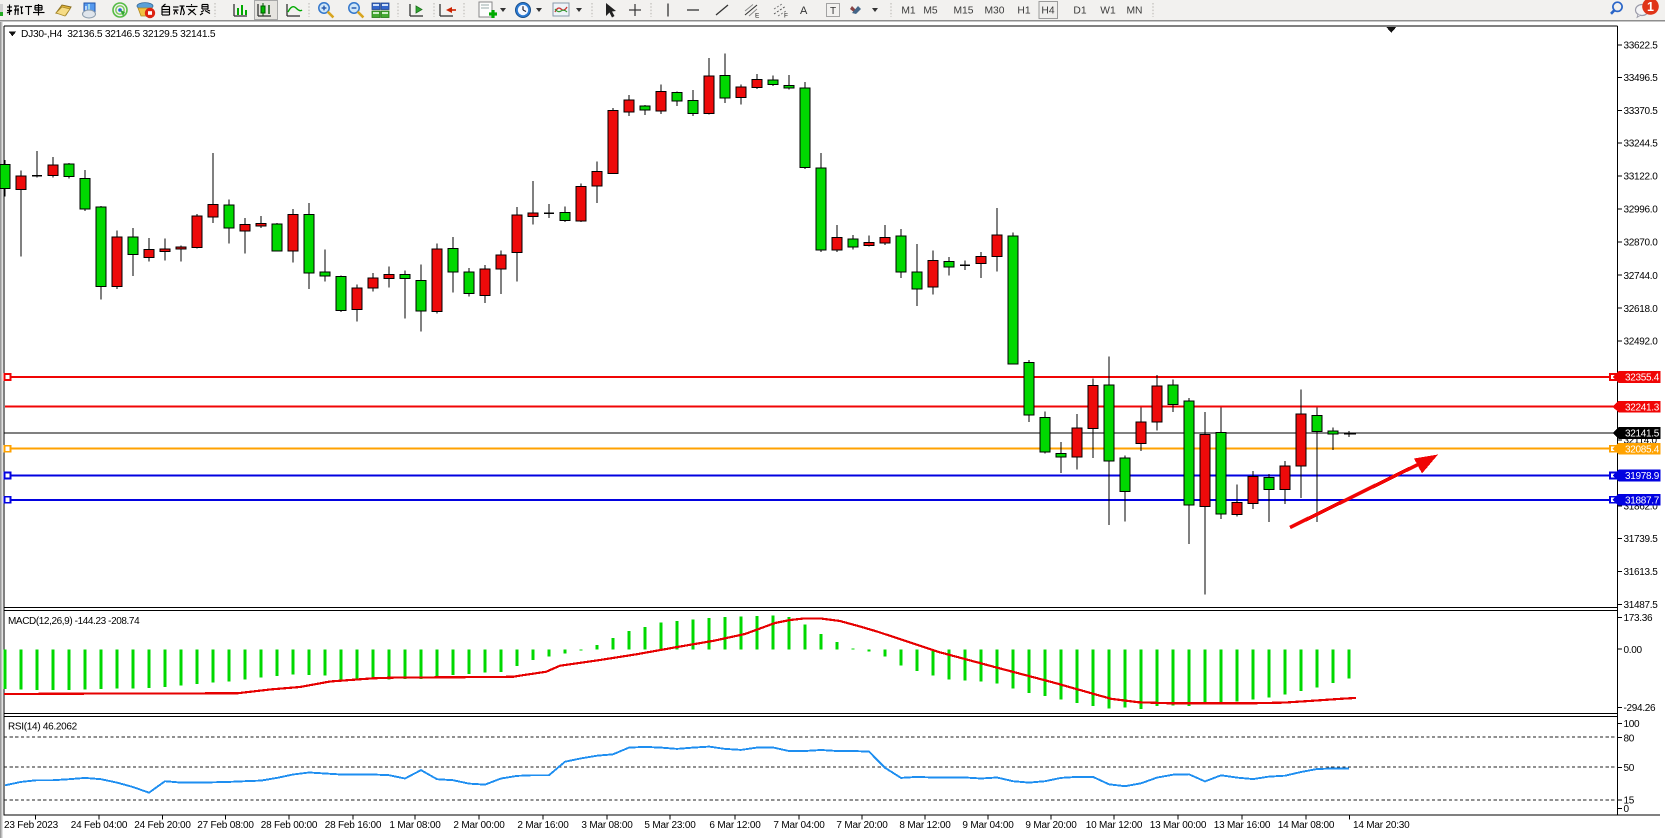 Image resolution: width=1665 pixels, height=838 pixels. Describe the element at coordinates (1640, 708) in the screenshot. I see `svg-text: -294.26` at that location.